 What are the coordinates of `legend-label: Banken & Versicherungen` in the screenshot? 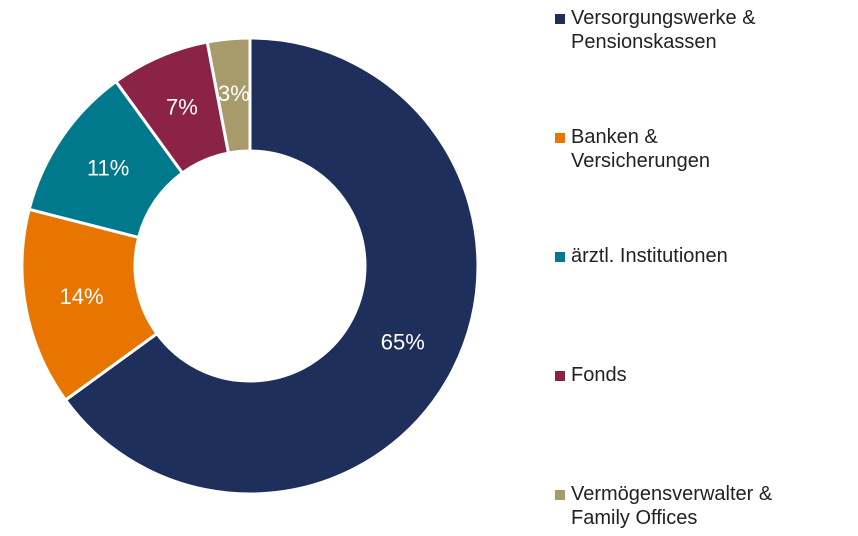 It's located at (640, 149).